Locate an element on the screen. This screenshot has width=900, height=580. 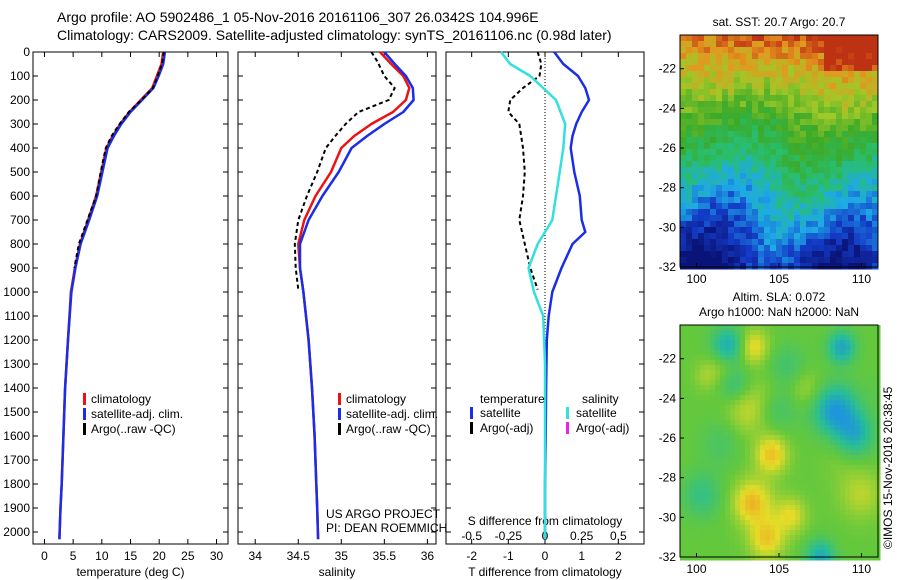
x-tick-label: 10 is located at coordinates (102, 556).